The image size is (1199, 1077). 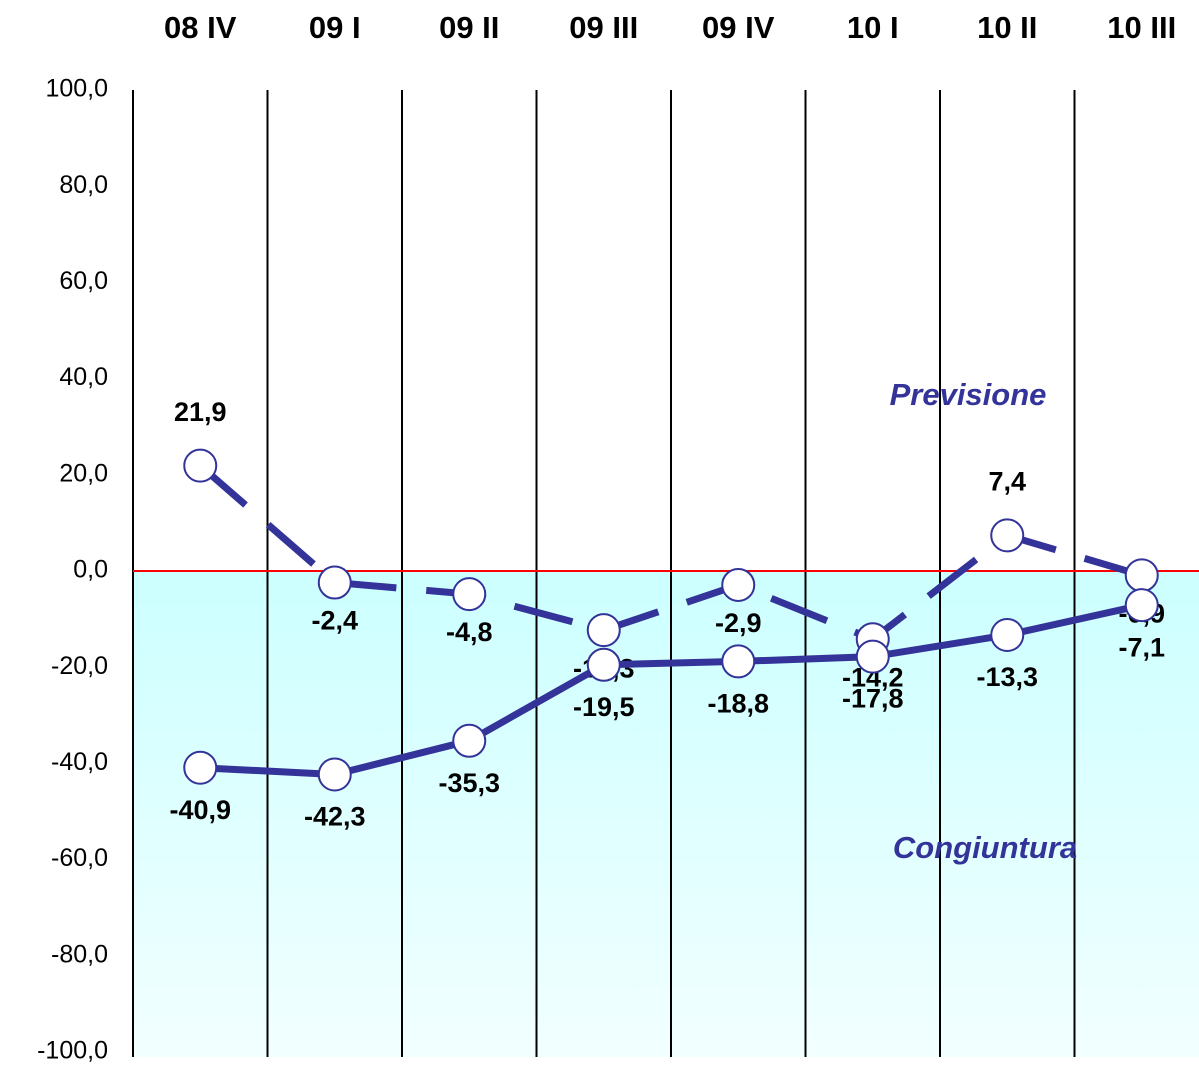 I want to click on x-category-label: 09 I, so click(x=335, y=27).